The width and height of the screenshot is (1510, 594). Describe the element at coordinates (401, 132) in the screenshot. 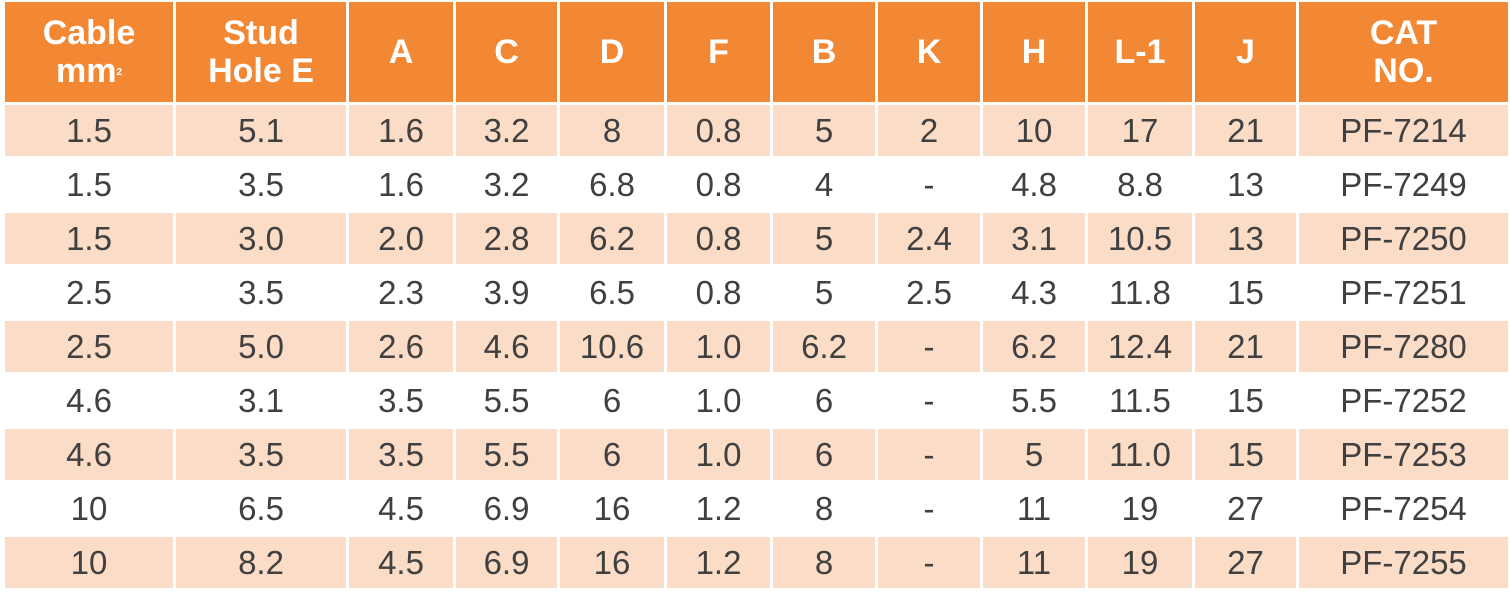

I see `cell-a: 1.6` at that location.